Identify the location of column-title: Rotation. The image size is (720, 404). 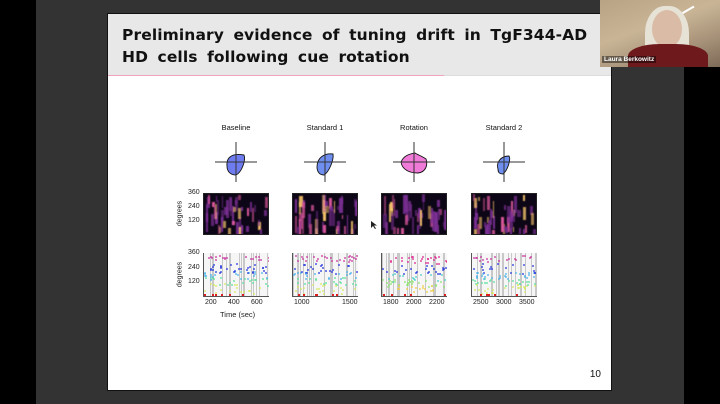
(414, 127).